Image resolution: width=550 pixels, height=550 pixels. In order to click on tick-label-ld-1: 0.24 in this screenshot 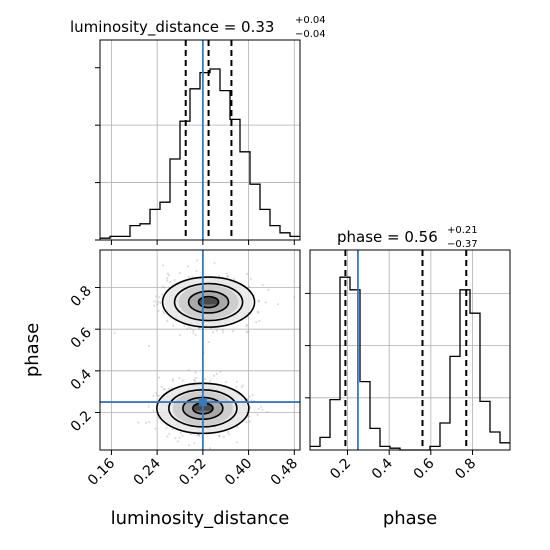, I will do `click(147, 471)`.